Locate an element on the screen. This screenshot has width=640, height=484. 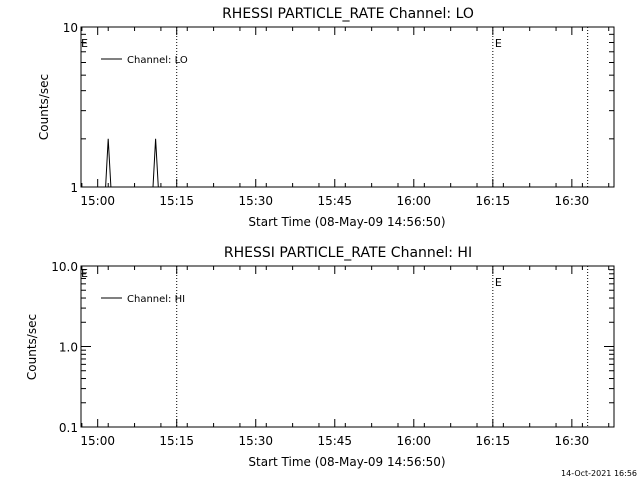
y-tick-label: 10 is located at coordinates (70, 28).